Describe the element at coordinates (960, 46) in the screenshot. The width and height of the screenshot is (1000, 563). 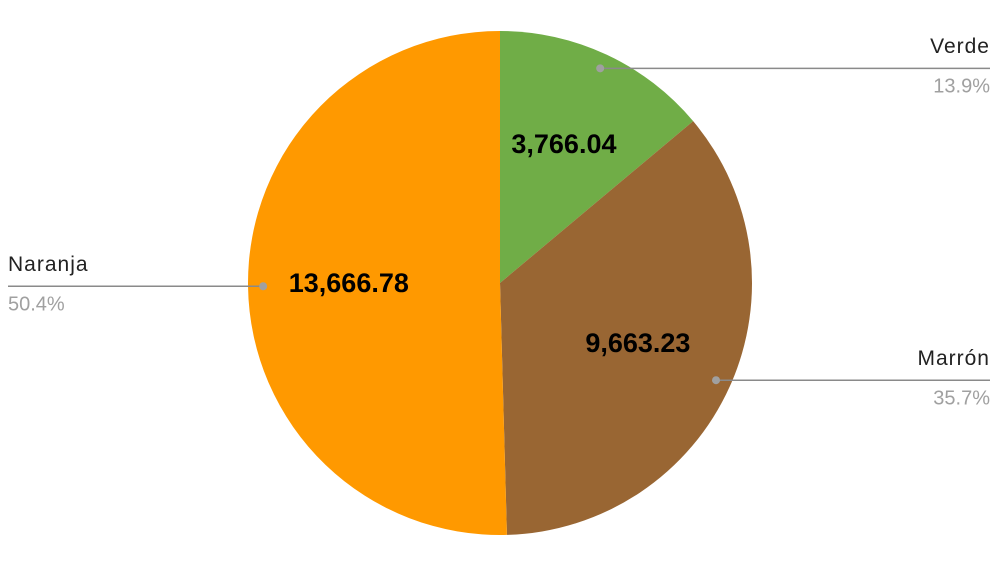
I see `category-label: Verde` at that location.